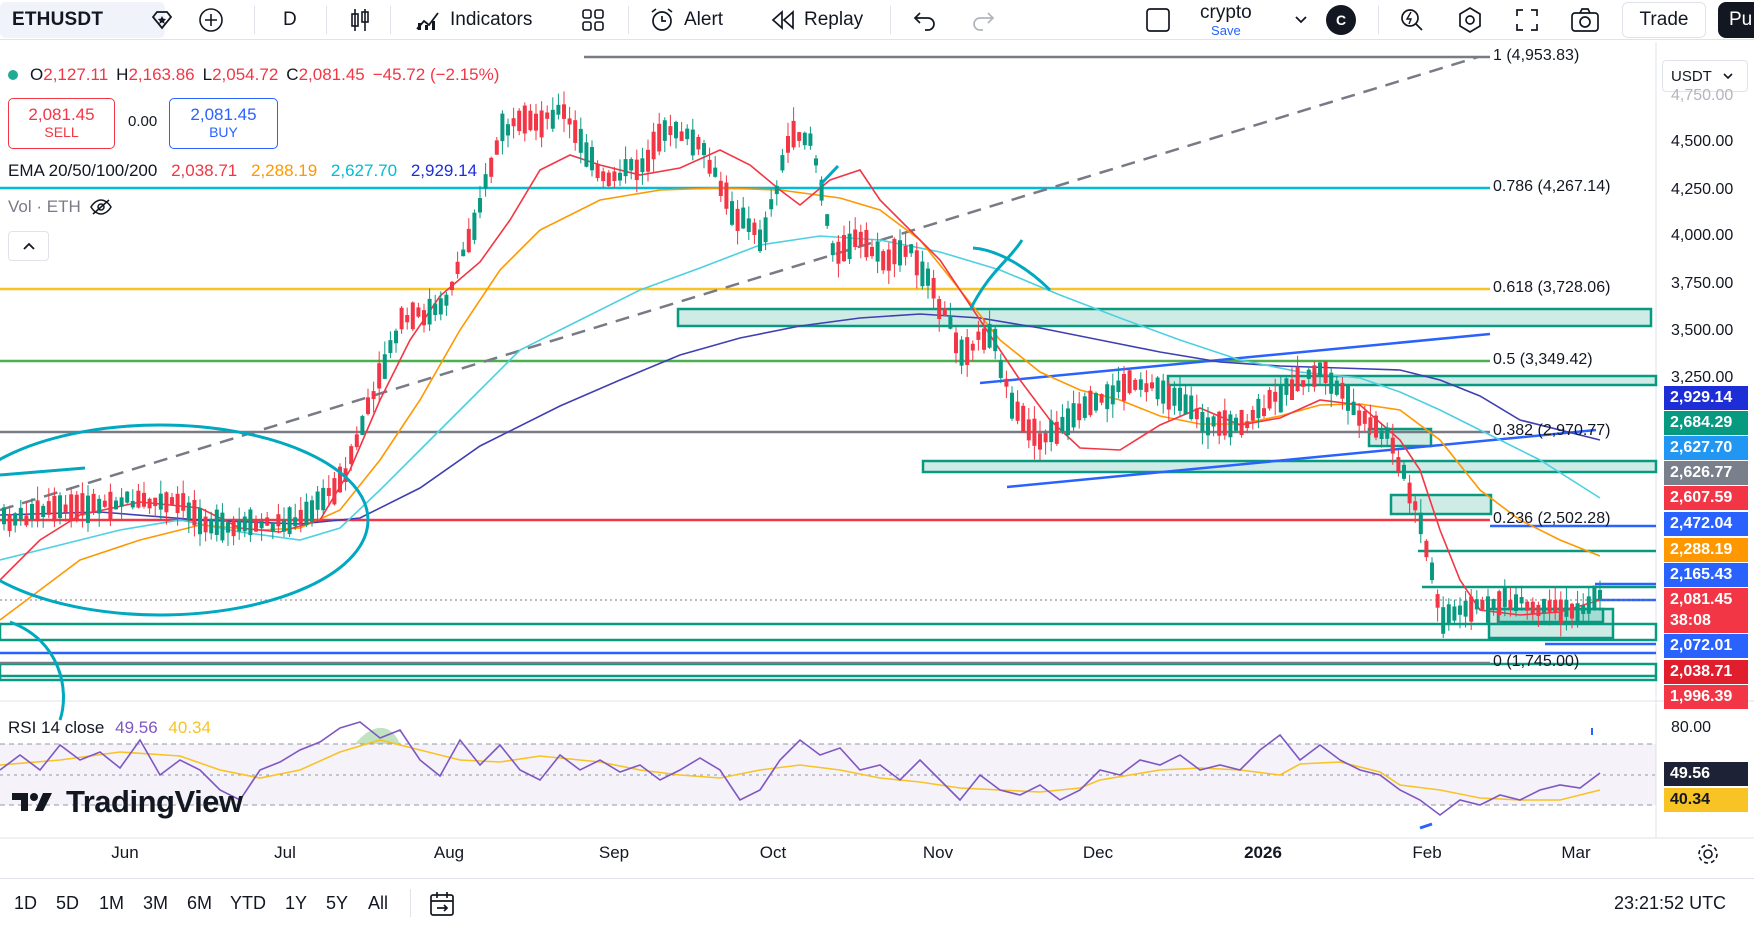 The width and height of the screenshot is (1754, 928). What do you see at coordinates (112, 903) in the screenshot?
I see `range-1m: 1M` at bounding box center [112, 903].